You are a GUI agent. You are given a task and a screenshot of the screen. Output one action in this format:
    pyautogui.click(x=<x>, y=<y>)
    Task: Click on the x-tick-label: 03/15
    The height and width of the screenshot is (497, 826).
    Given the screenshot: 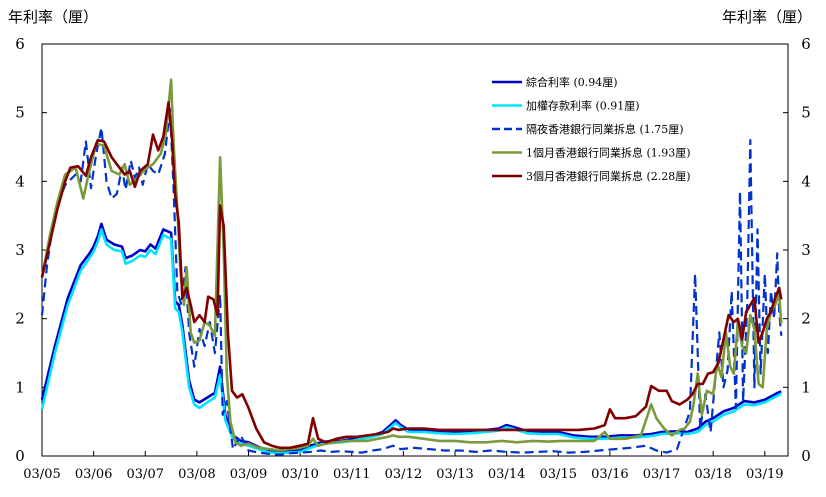 What is the action you would take?
    pyautogui.click(x=558, y=474)
    